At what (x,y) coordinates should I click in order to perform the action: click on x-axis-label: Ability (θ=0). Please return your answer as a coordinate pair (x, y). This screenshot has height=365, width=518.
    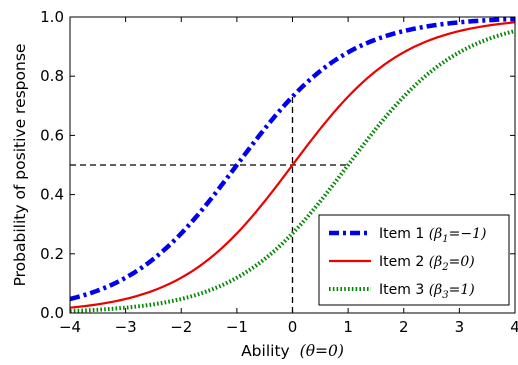
    Looking at the image, I should click on (292, 351).